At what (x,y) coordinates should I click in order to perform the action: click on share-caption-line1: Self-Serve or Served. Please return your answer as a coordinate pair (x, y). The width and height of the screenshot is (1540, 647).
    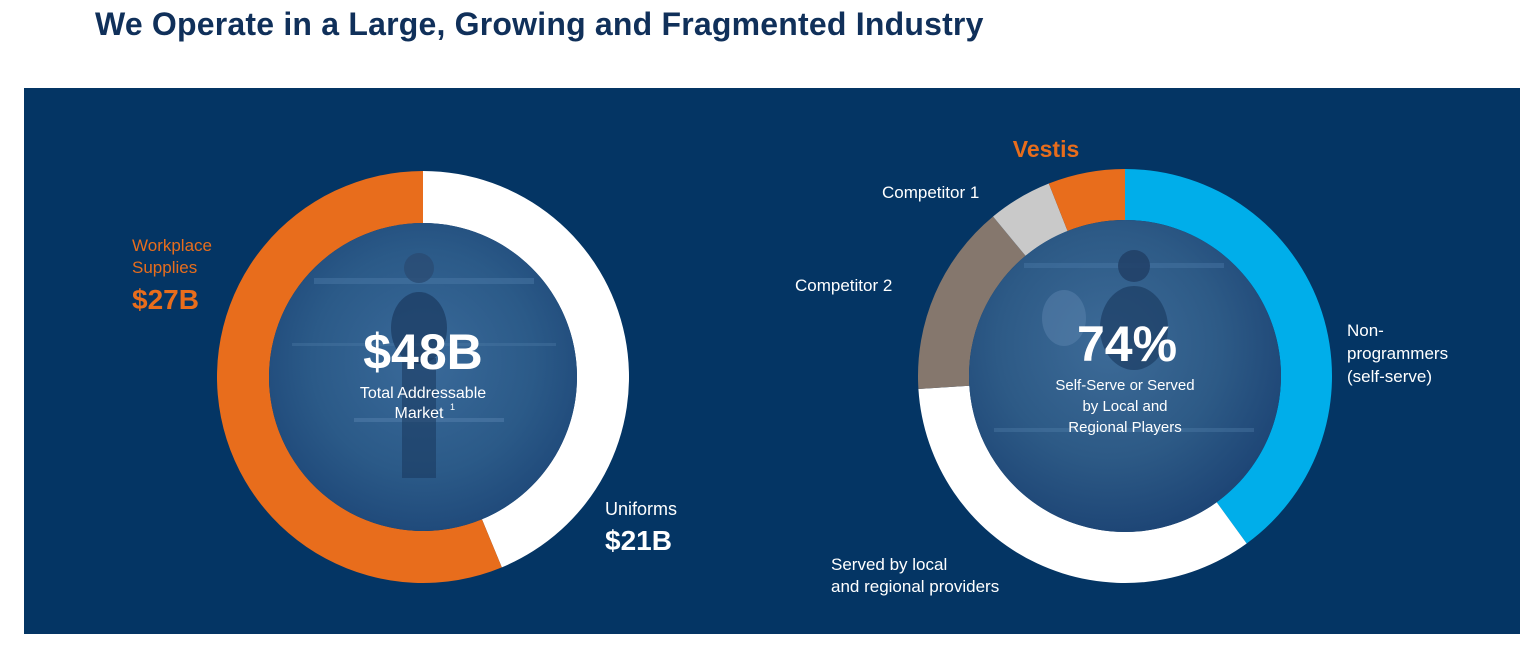
    Looking at the image, I should click on (1124, 385).